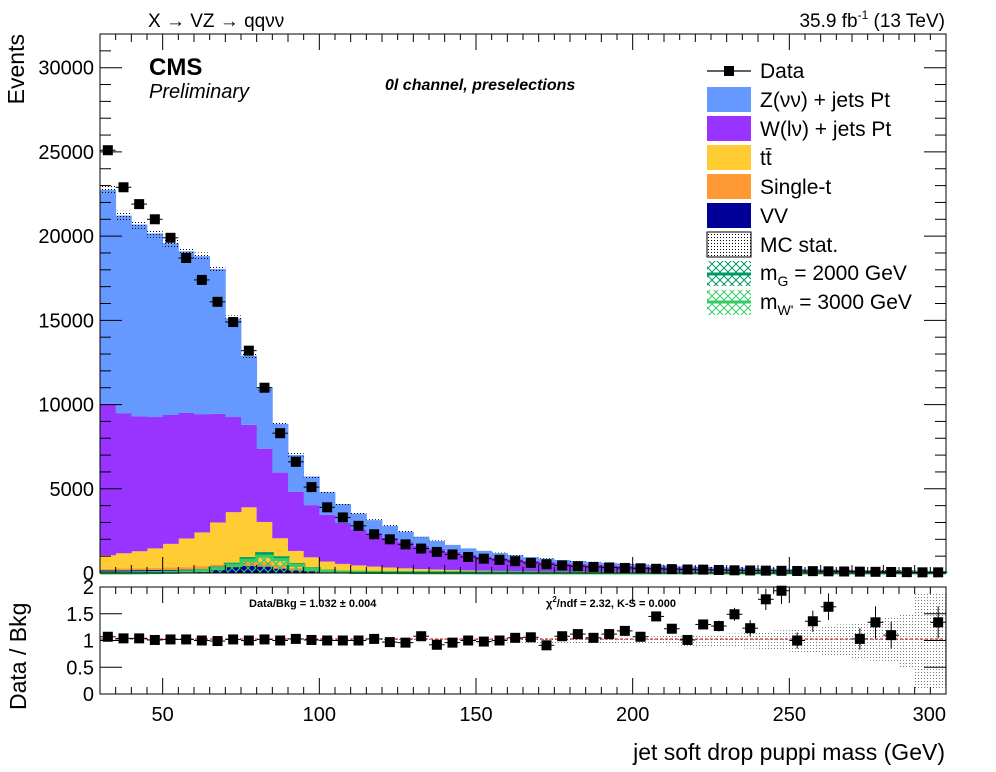  What do you see at coordinates (729, 186) in the screenshot?
I see `legend-st-swatch` at bounding box center [729, 186].